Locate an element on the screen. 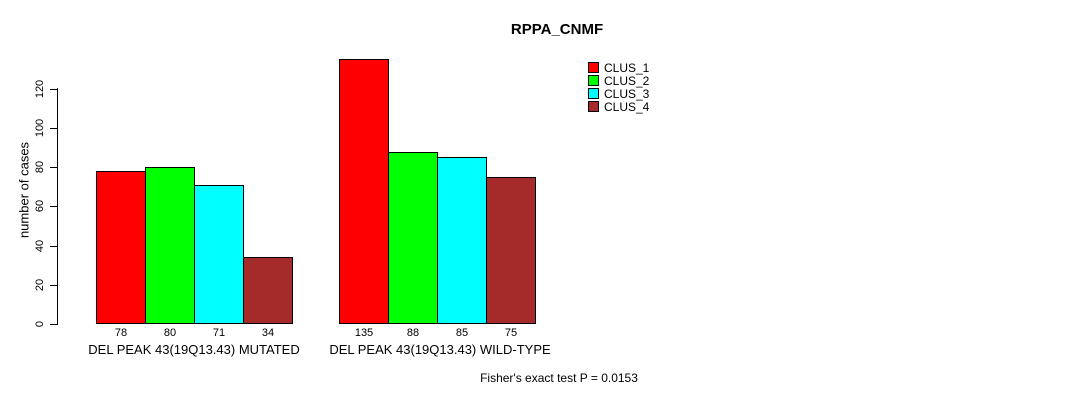  y-axis-line is located at coordinates (57, 206).